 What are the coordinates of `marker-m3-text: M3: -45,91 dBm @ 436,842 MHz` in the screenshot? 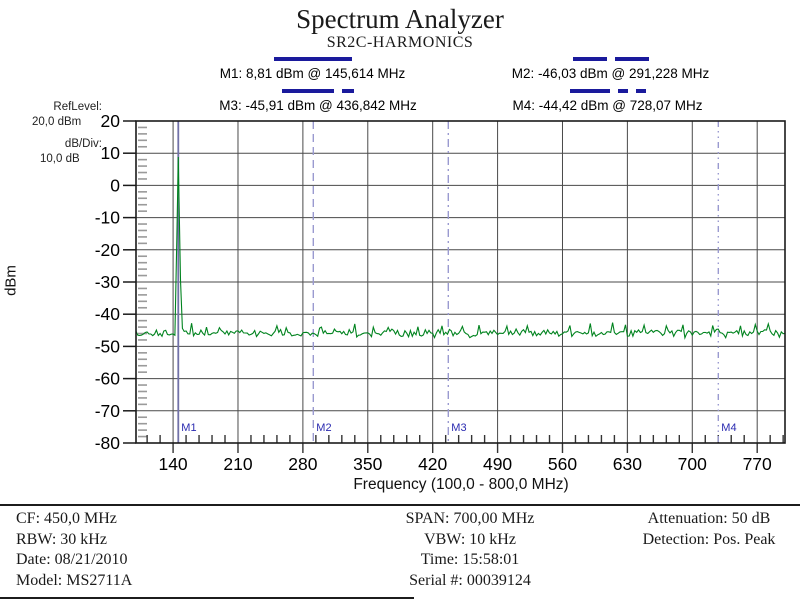 It's located at (318, 105).